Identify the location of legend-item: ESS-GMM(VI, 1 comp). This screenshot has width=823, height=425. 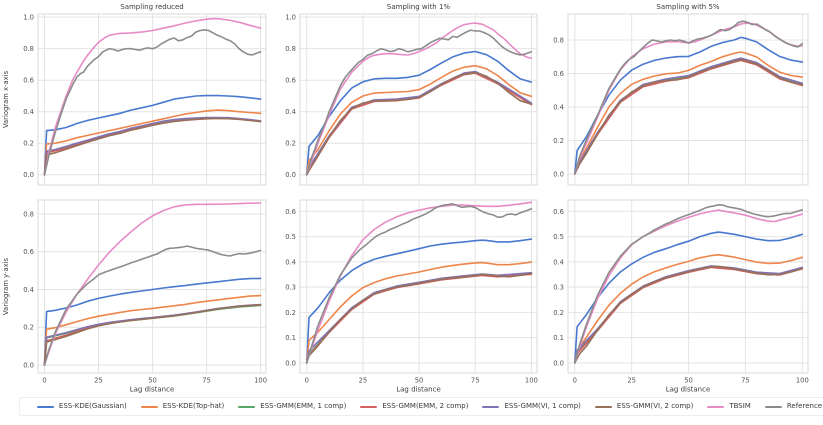
(531, 406).